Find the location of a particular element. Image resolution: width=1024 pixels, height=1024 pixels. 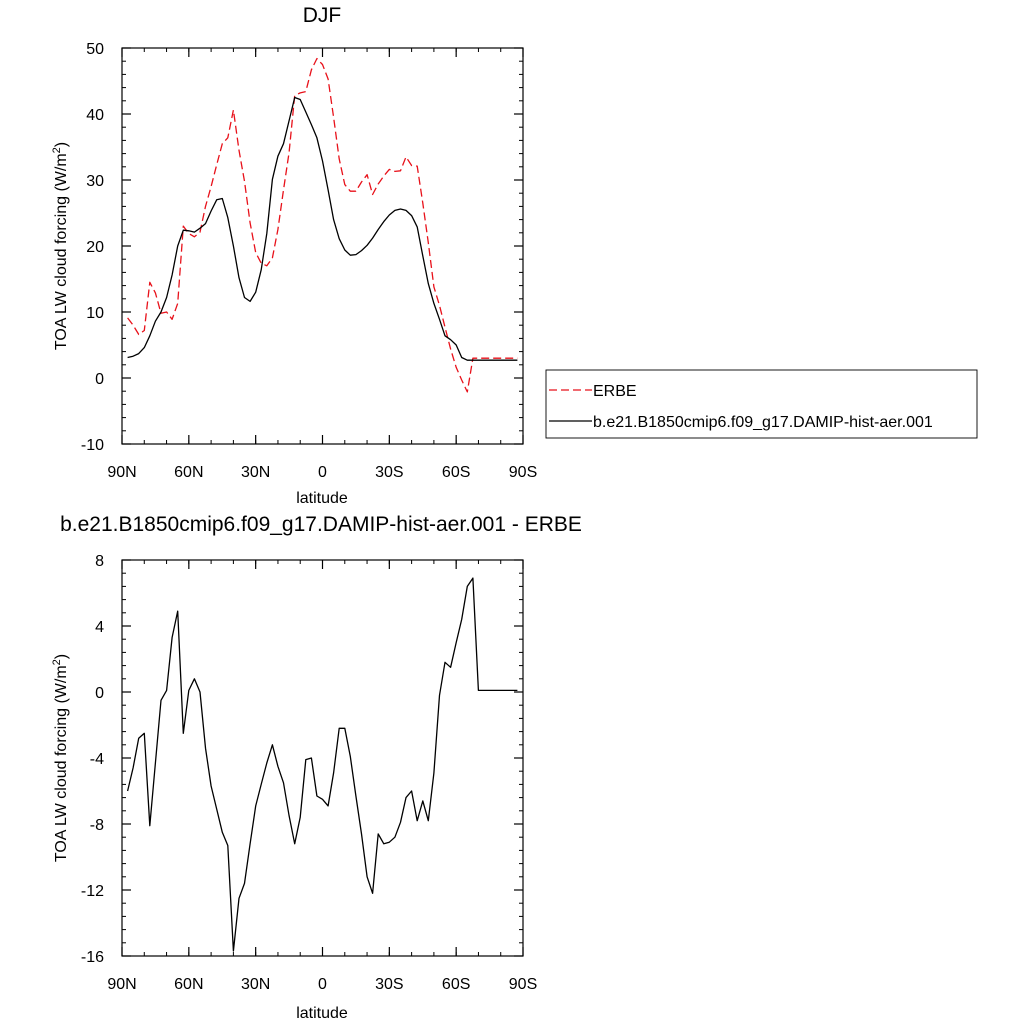

bottom-y-tick-label: 4 is located at coordinates (99, 627).